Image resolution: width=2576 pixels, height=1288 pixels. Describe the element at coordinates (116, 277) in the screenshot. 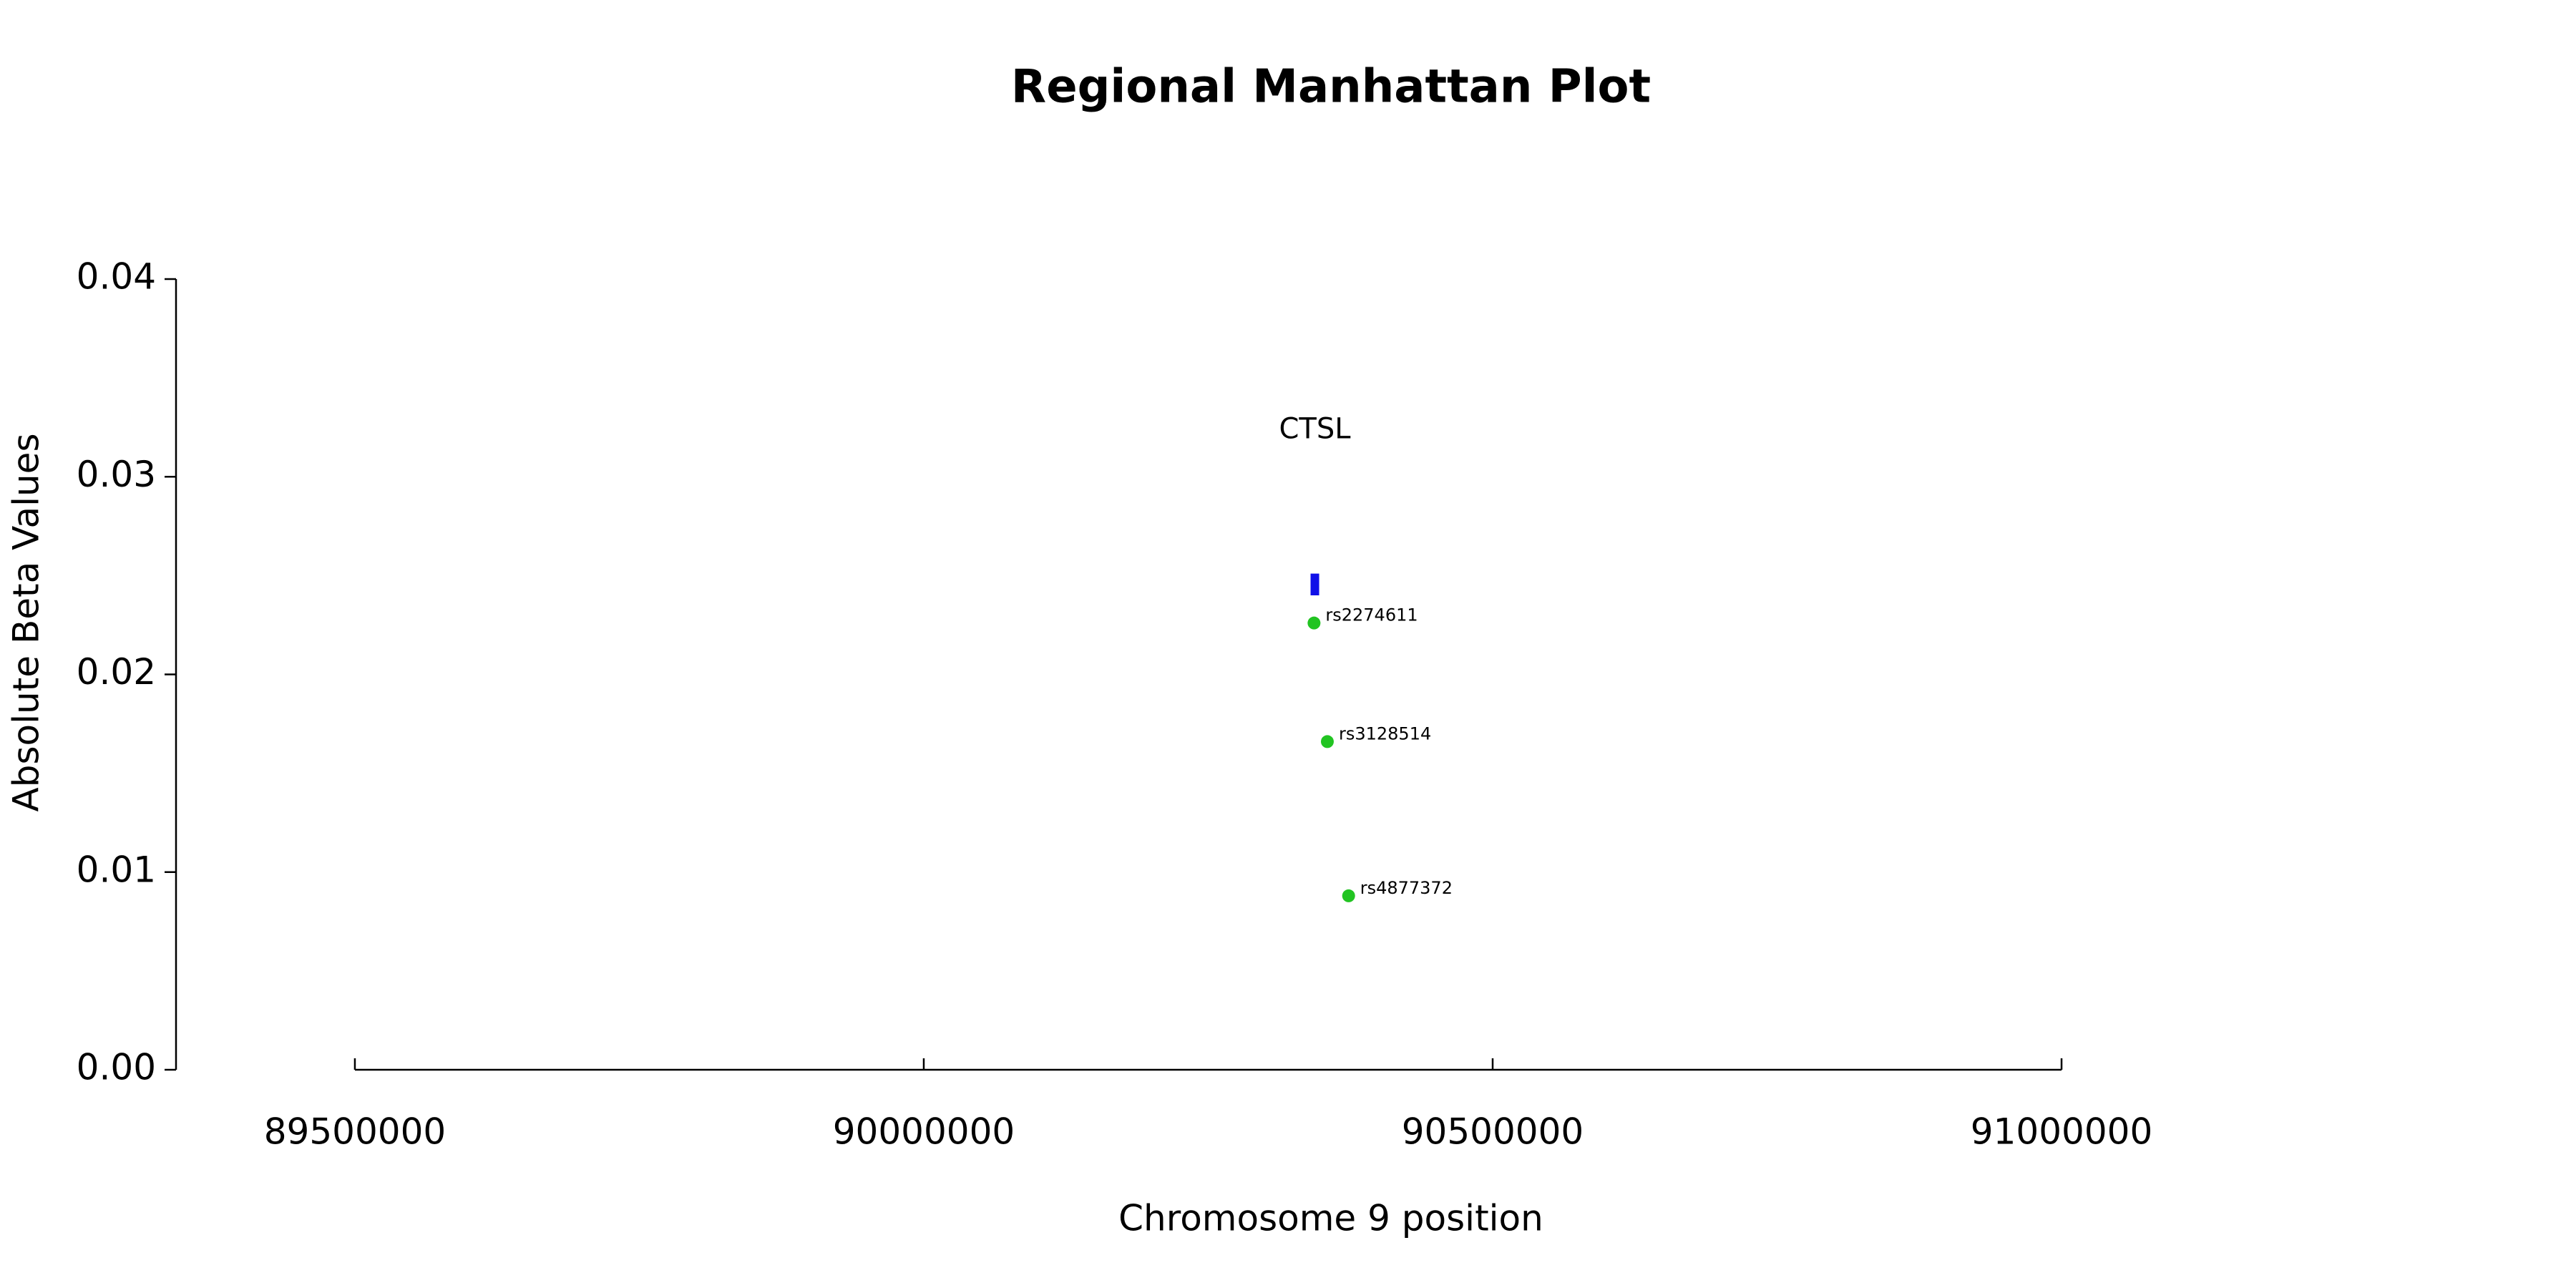

I see `y-tick-label: 0.04` at that location.